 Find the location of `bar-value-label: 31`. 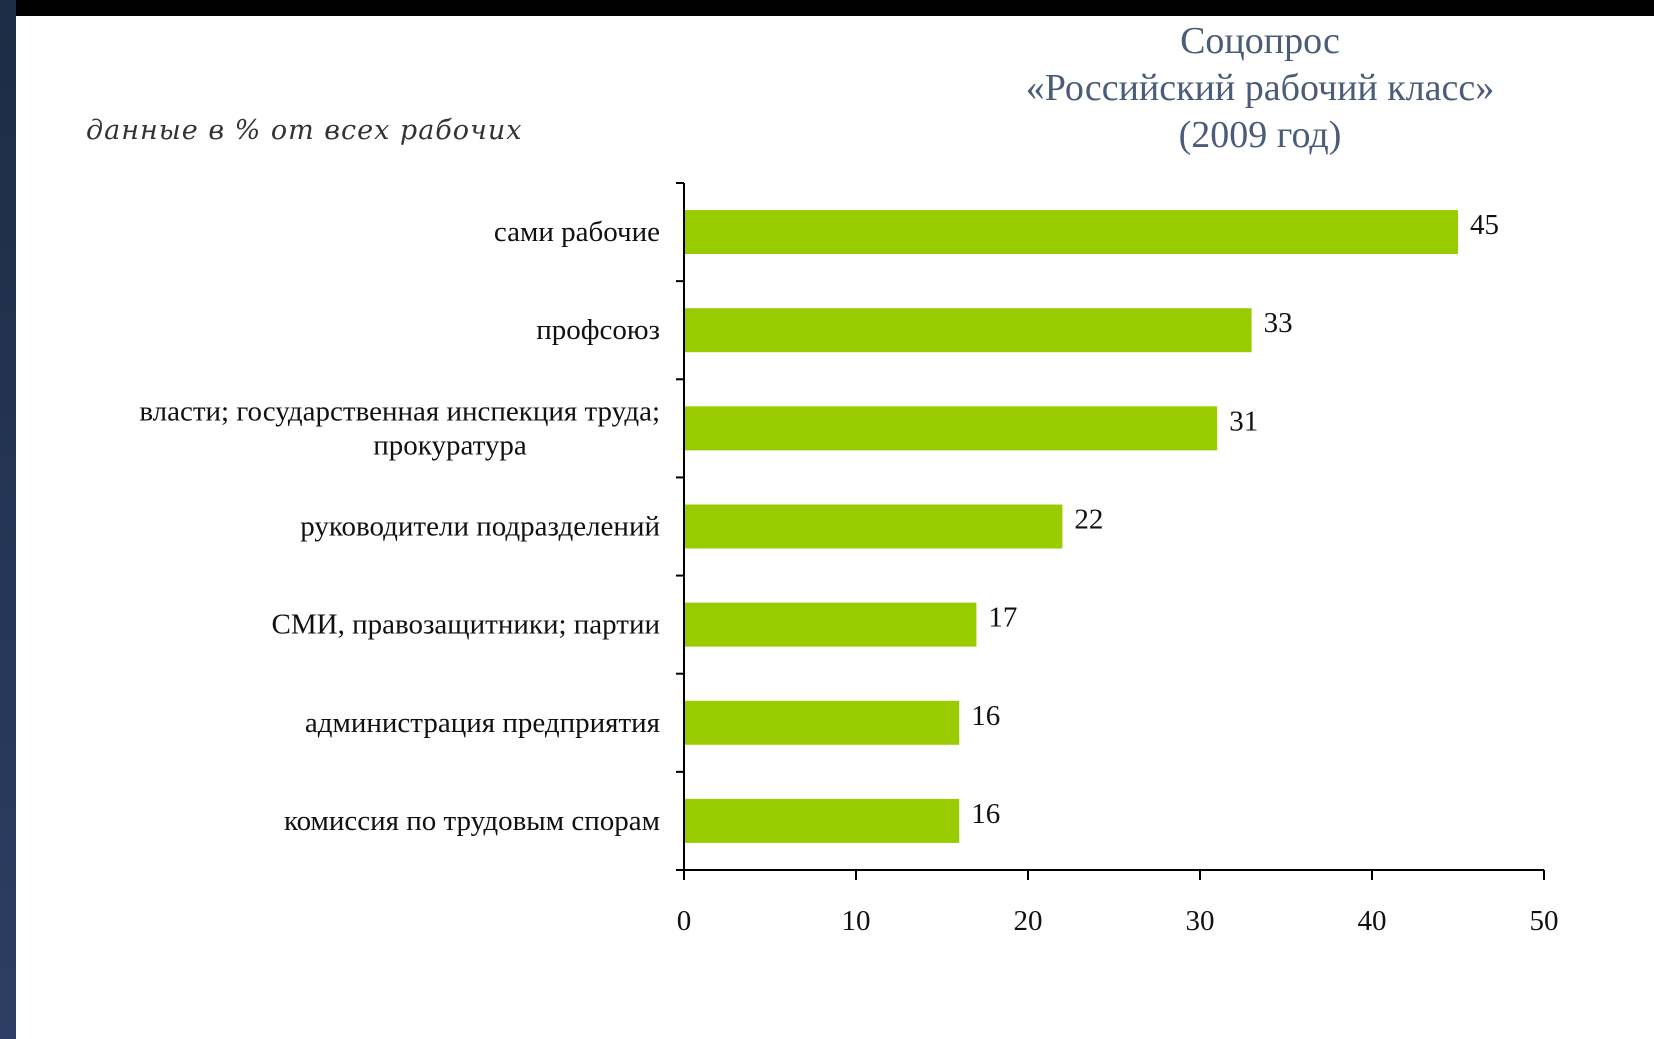

bar-value-label: 31 is located at coordinates (1243, 421).